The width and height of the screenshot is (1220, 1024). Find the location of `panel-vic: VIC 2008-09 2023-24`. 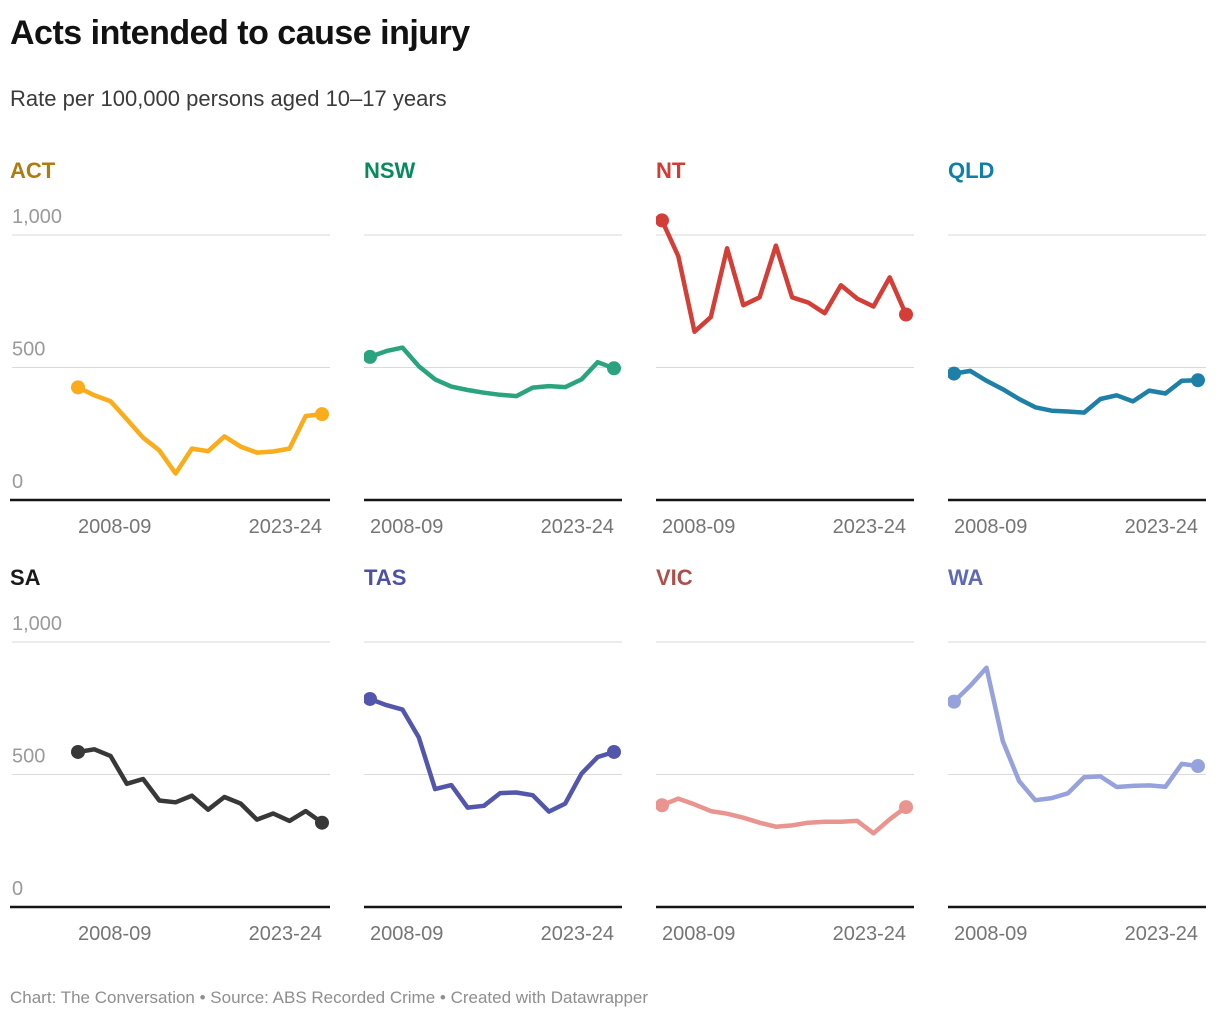

panel-vic: VIC 2008-09 2023-24 is located at coordinates (785, 755).